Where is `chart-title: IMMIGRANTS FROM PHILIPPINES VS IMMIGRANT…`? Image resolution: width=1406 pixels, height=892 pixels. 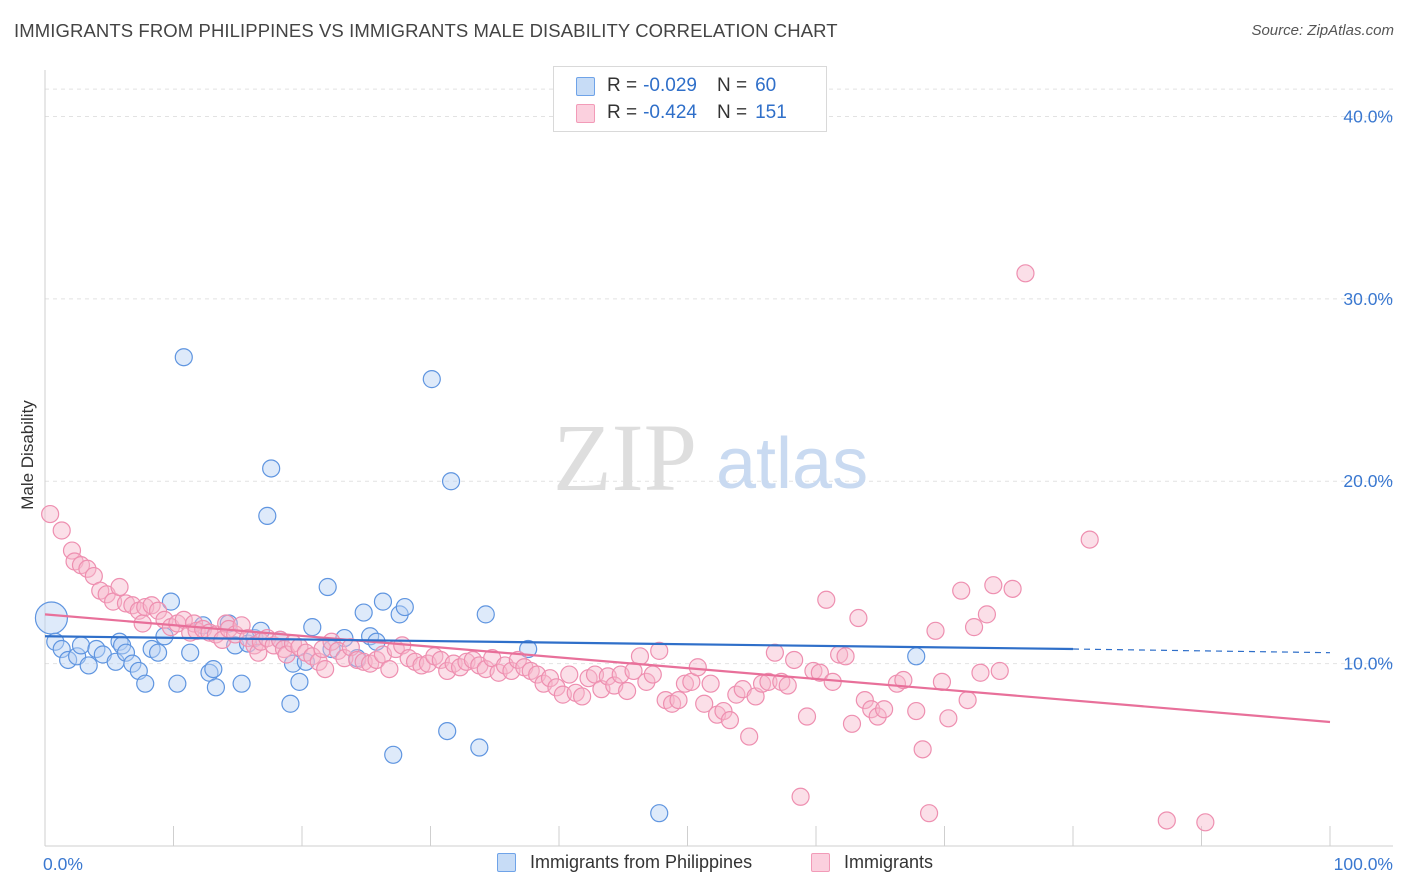
chart-title: IMMIGRANTS FROM PHILIPPINES VS IMMIGRANT… is located at coordinates (426, 30).